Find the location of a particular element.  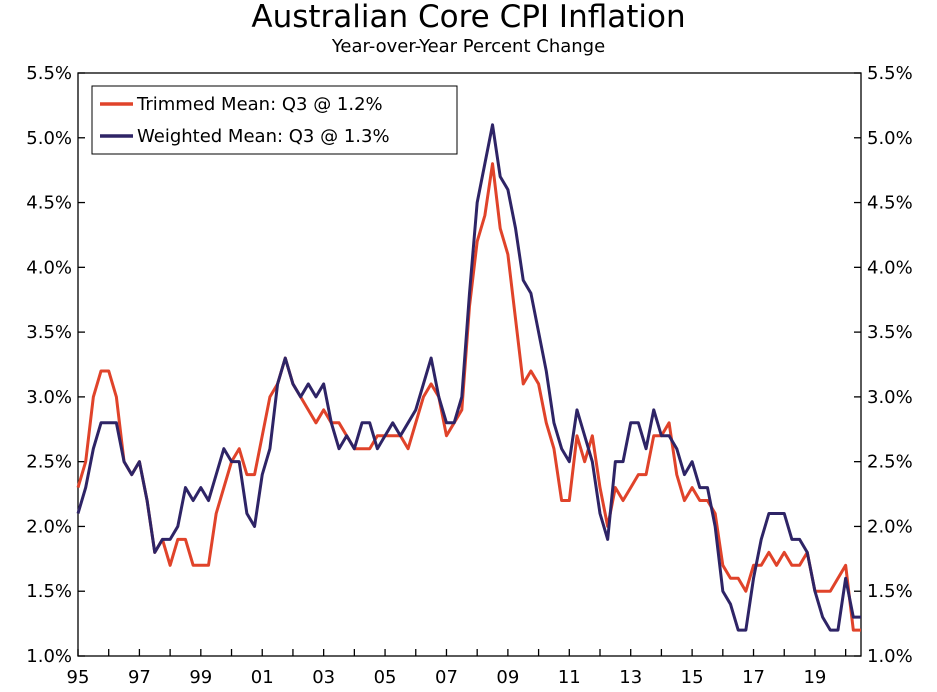

y-tick-label-left: 2.0% is located at coordinates (49, 526).